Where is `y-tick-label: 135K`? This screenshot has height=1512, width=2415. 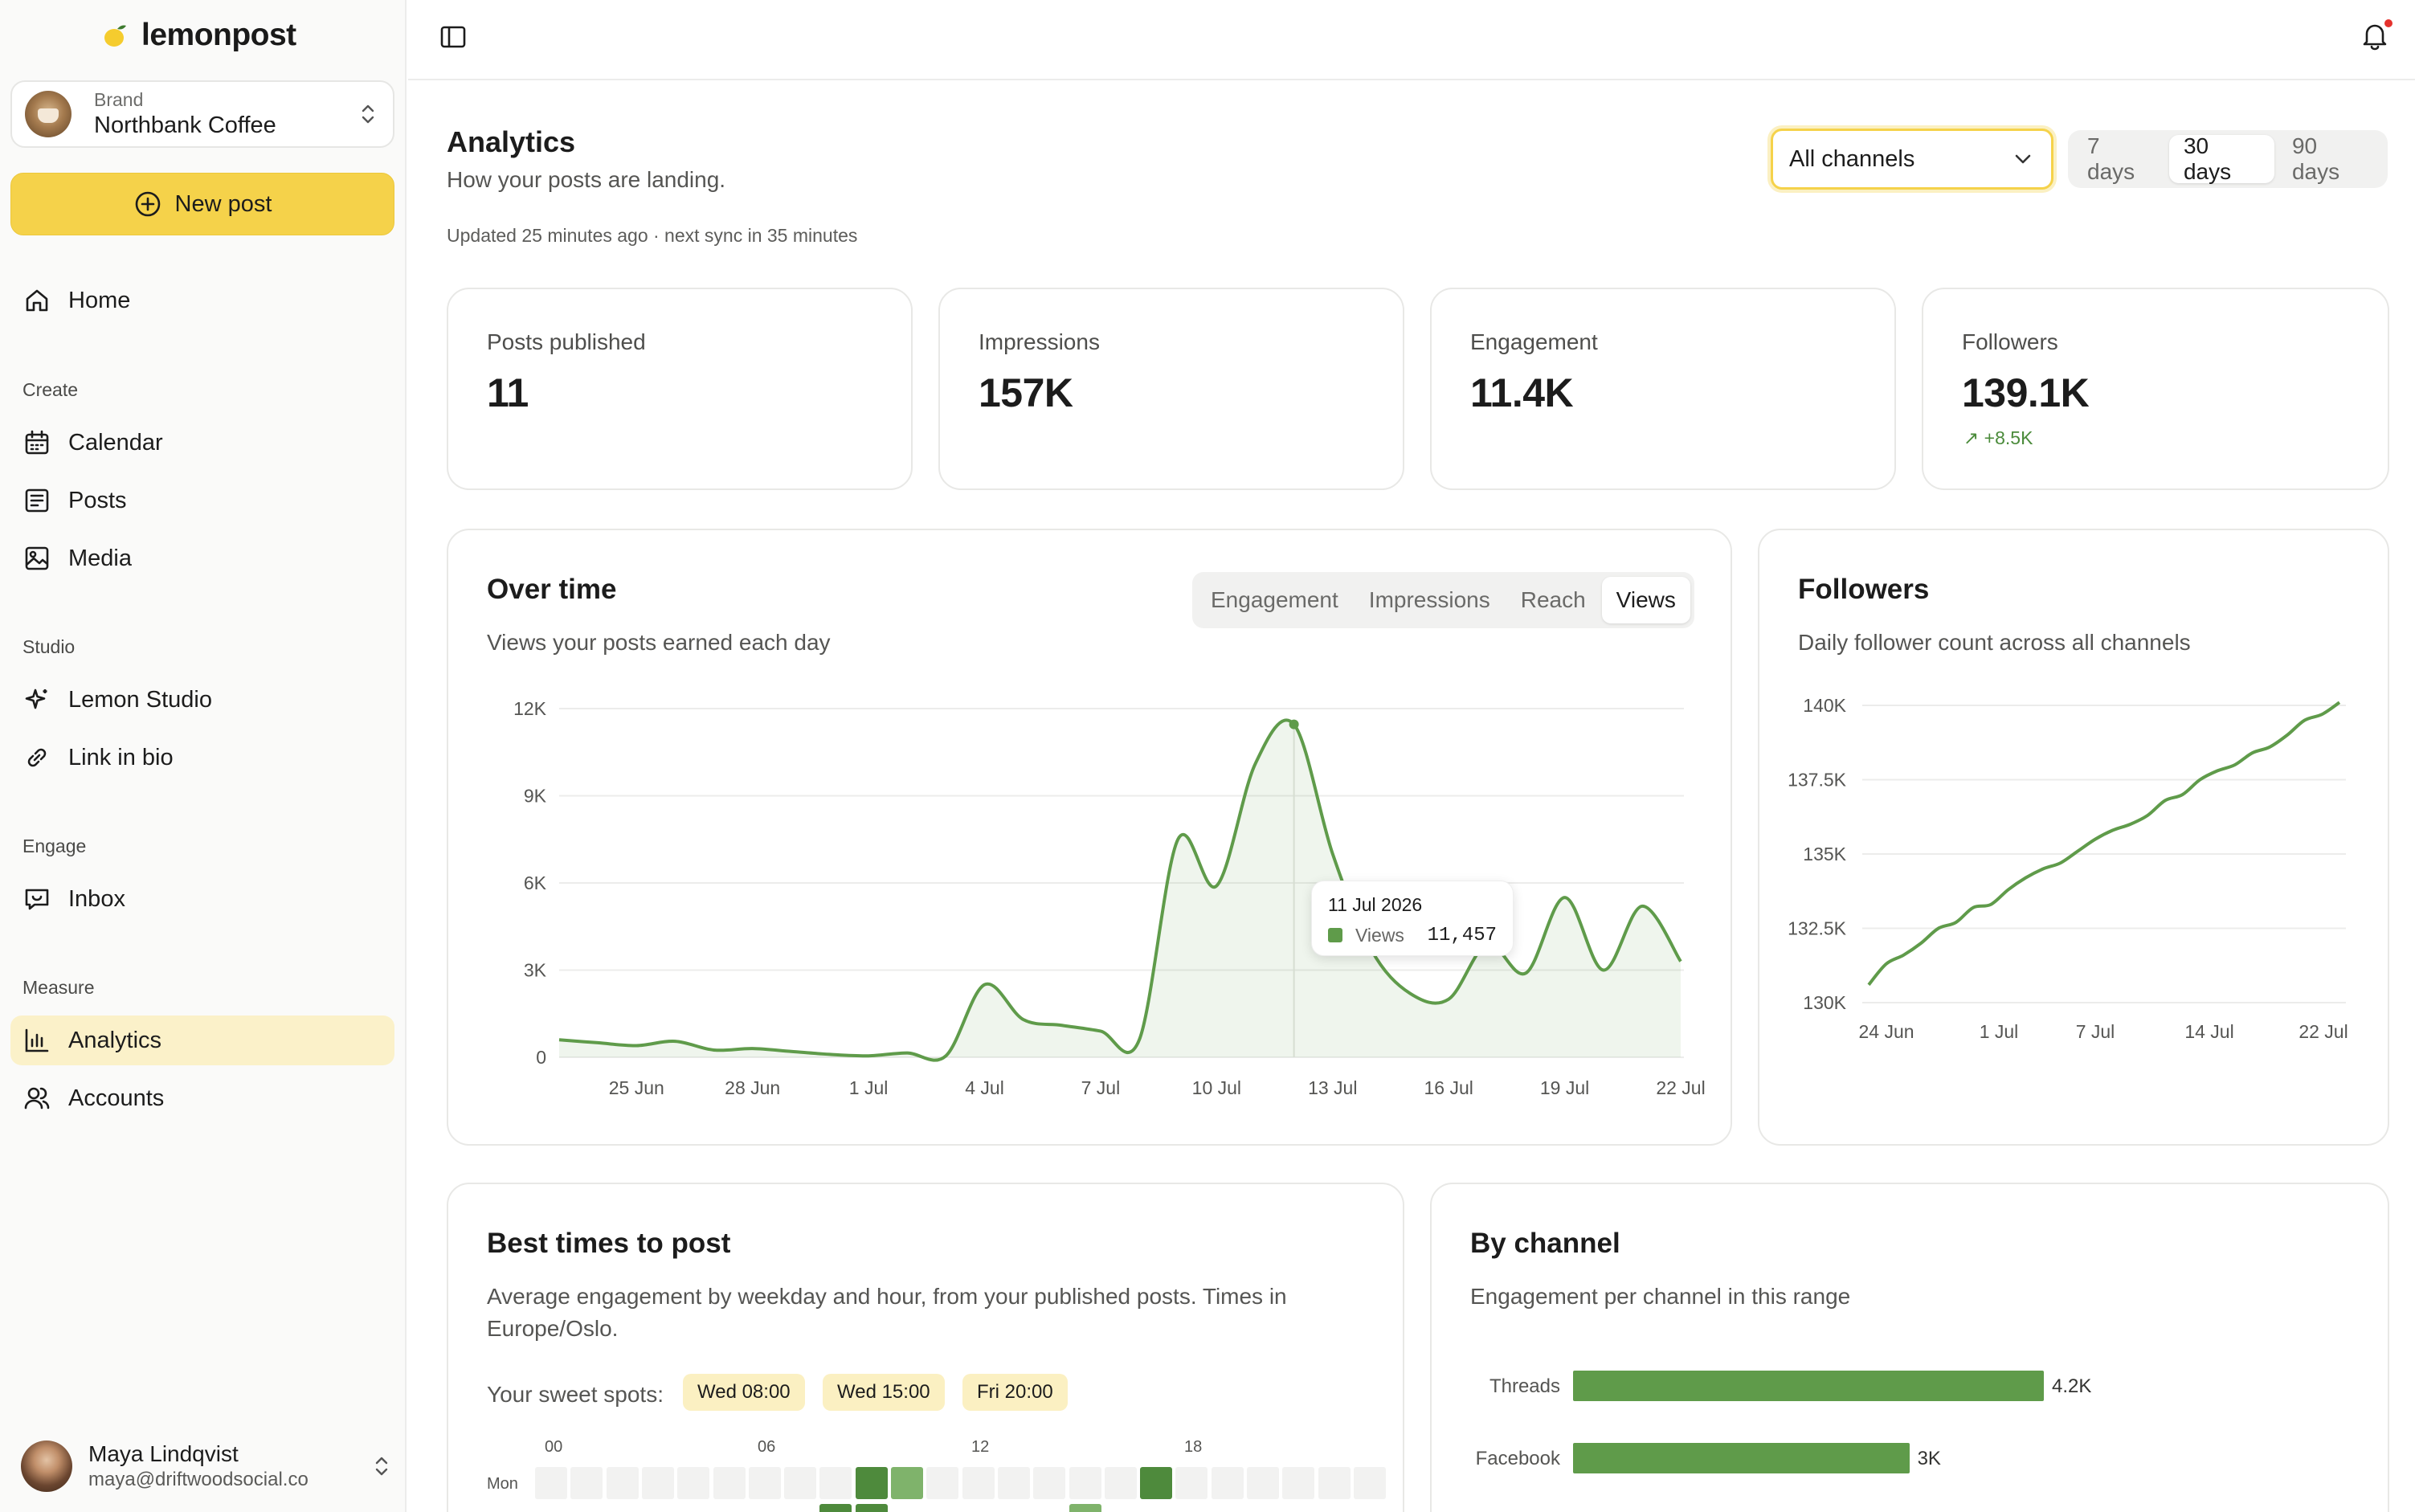
y-tick-label: 135K is located at coordinates (1824, 854).